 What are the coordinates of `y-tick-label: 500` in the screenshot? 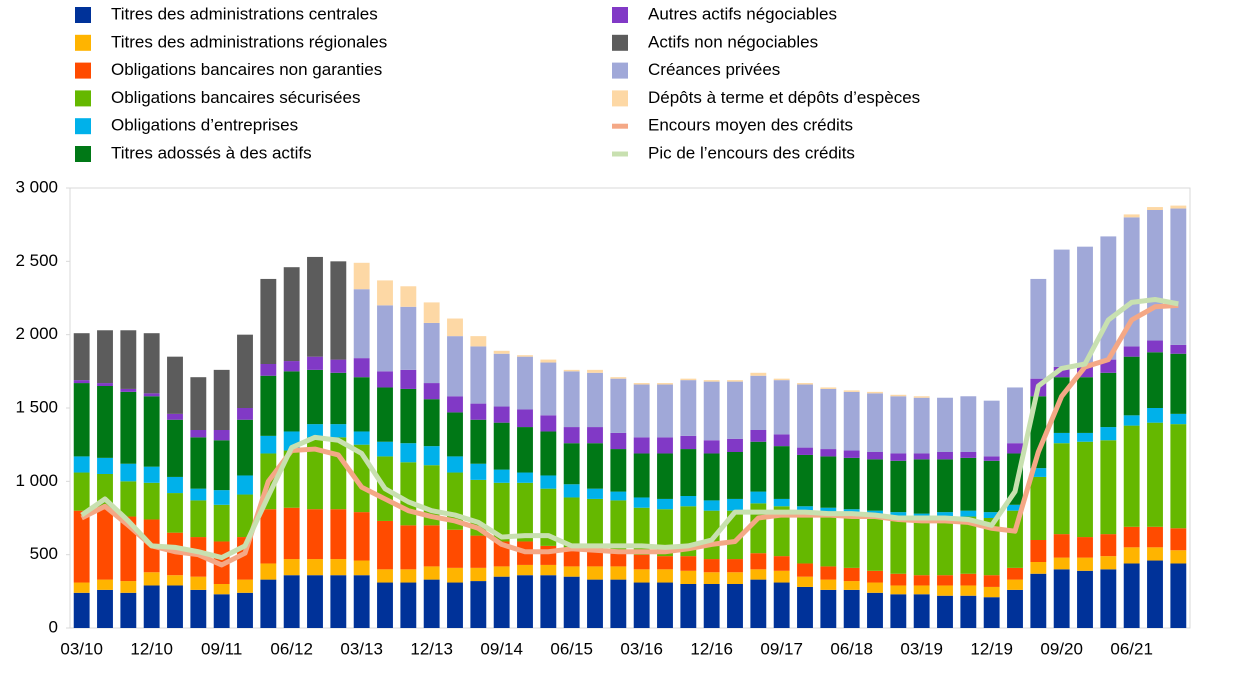 It's located at (44, 553).